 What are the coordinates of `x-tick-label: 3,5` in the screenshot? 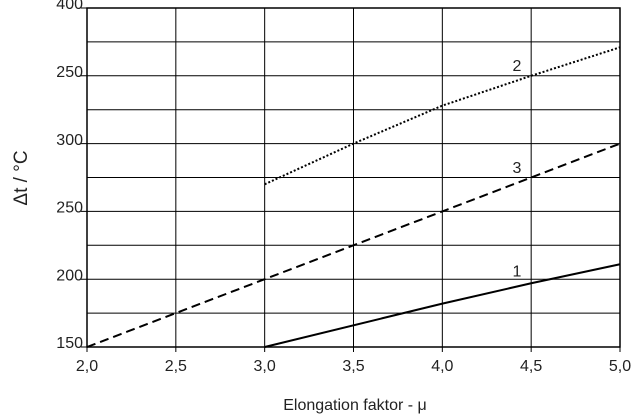 It's located at (353, 366).